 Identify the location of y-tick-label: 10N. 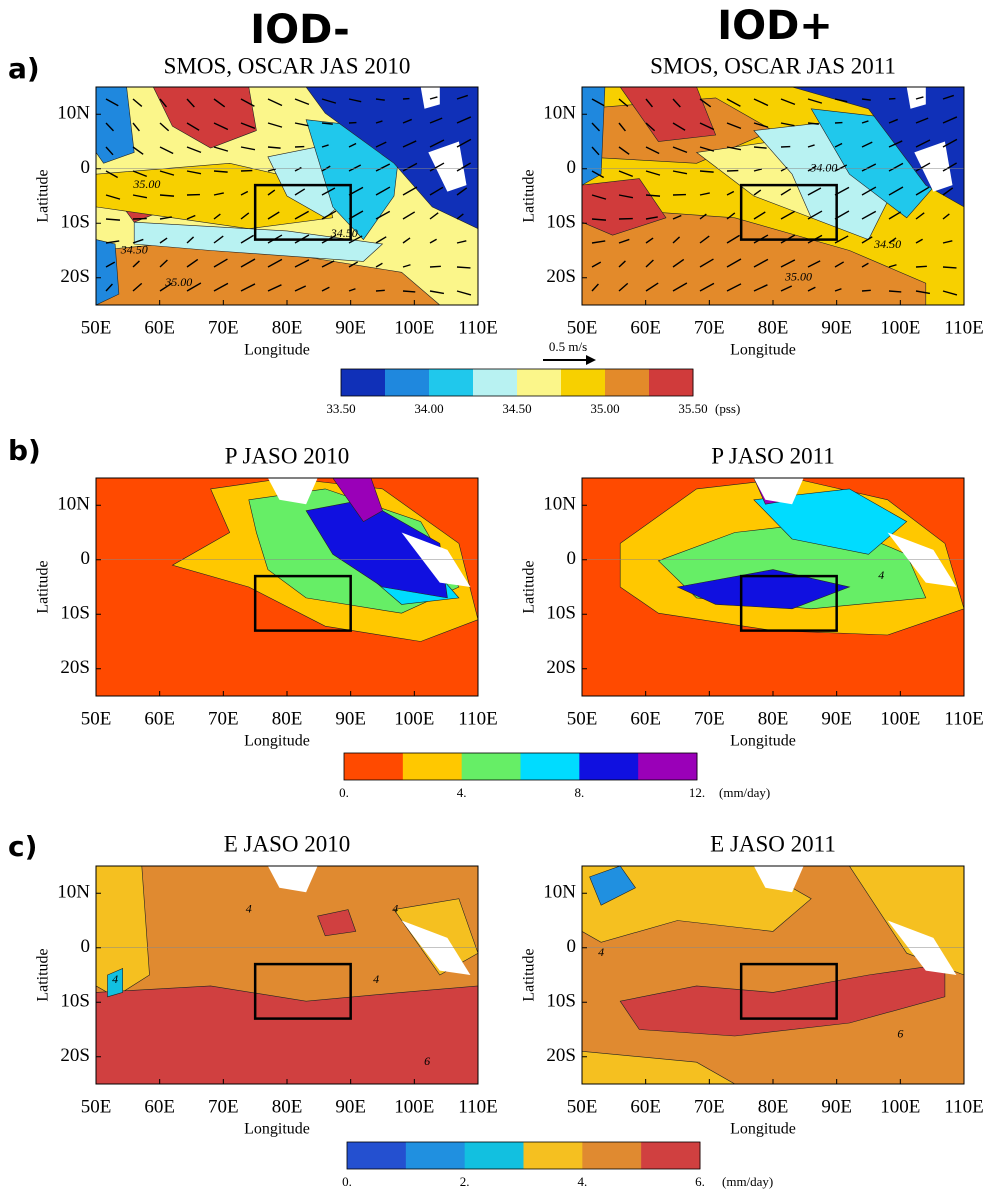
(559, 113).